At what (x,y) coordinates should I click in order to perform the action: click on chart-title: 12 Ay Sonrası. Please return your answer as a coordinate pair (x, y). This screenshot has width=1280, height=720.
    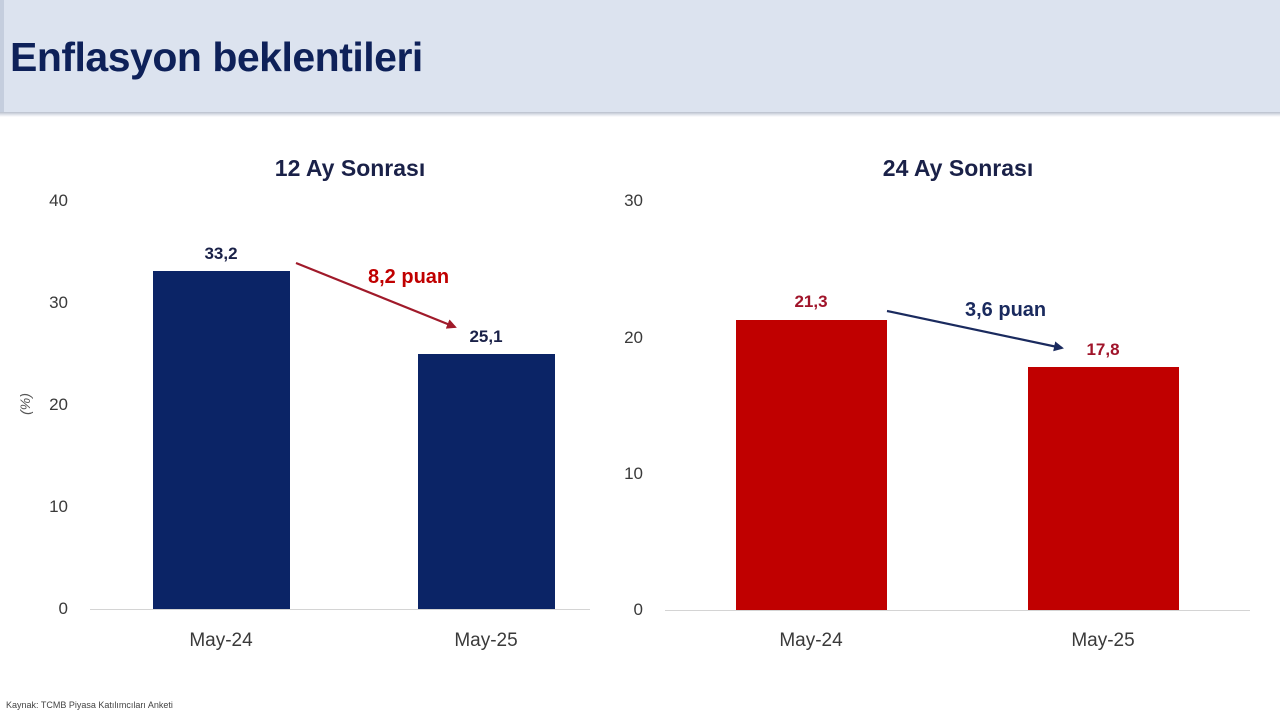
    Looking at the image, I should click on (350, 168).